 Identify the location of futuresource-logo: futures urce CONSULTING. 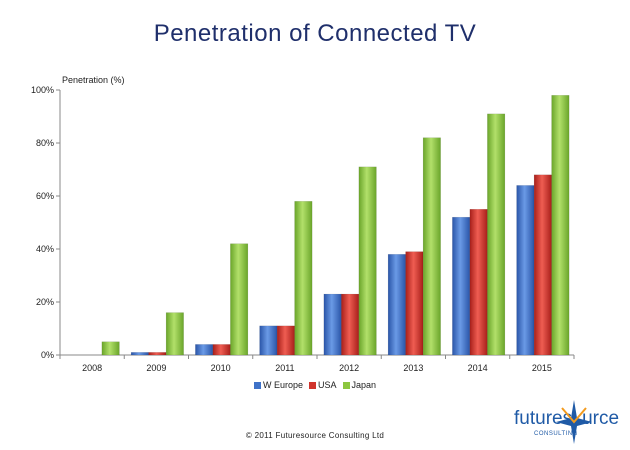
(569, 422).